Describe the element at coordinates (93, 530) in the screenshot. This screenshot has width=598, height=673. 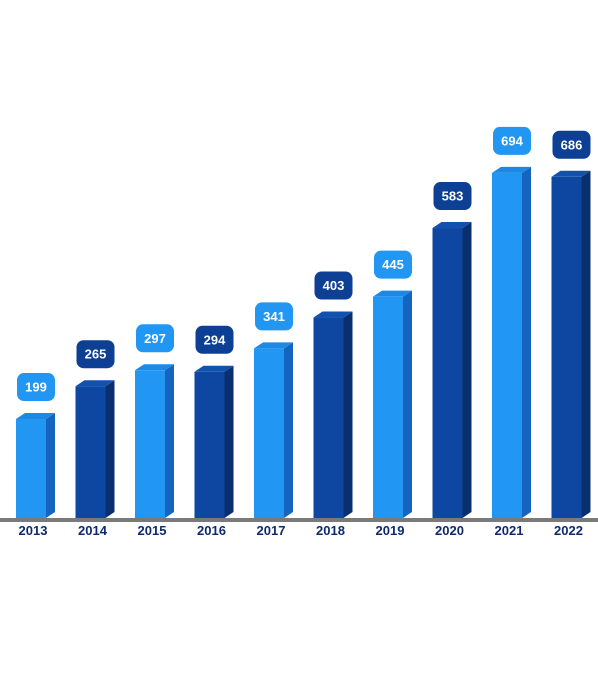
I see `x-tick-label: 2014` at that location.